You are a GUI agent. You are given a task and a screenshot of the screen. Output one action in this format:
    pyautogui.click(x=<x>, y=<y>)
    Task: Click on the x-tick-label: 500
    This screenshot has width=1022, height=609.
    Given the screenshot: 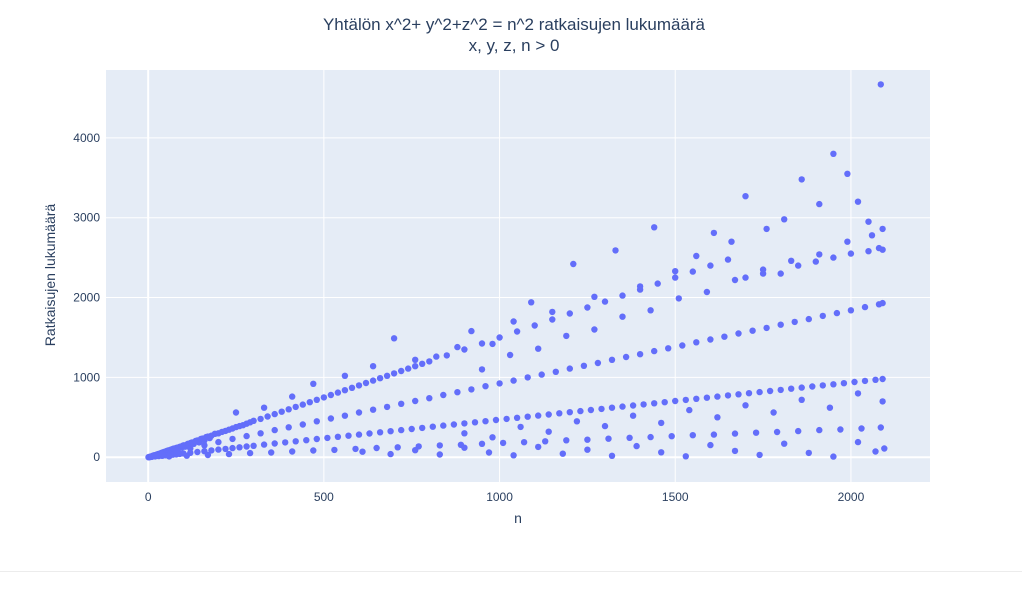 What is the action you would take?
    pyautogui.click(x=324, y=497)
    